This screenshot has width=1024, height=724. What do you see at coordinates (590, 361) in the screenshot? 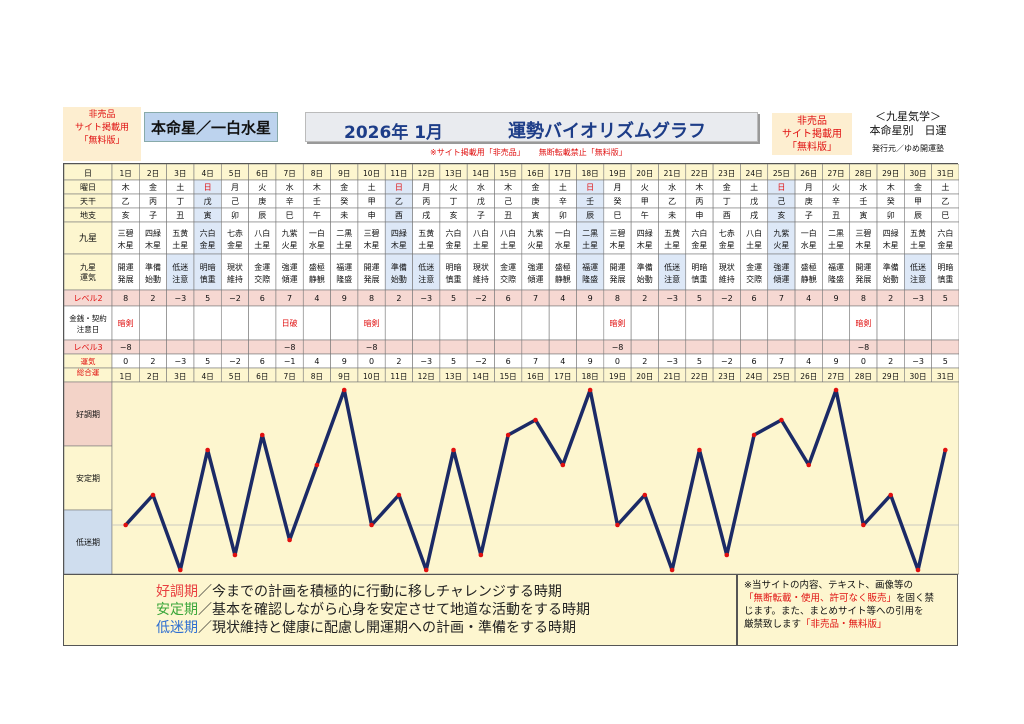
I see `total-value: 9` at bounding box center [590, 361].